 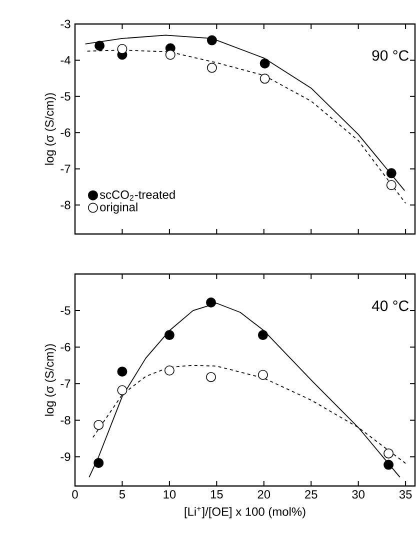 I want to click on x-tick-label: 25, so click(x=311, y=494).